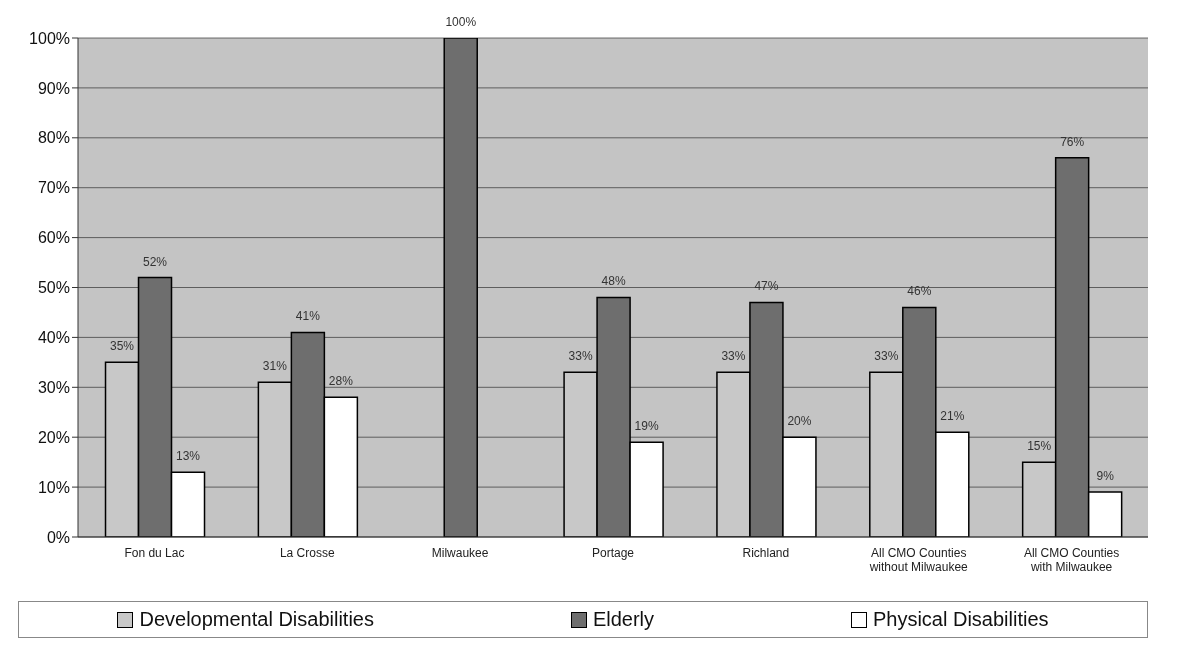 Image resolution: width=1177 pixels, height=661 pixels. What do you see at coordinates (766, 553) in the screenshot?
I see `x-tick-label: Richland` at bounding box center [766, 553].